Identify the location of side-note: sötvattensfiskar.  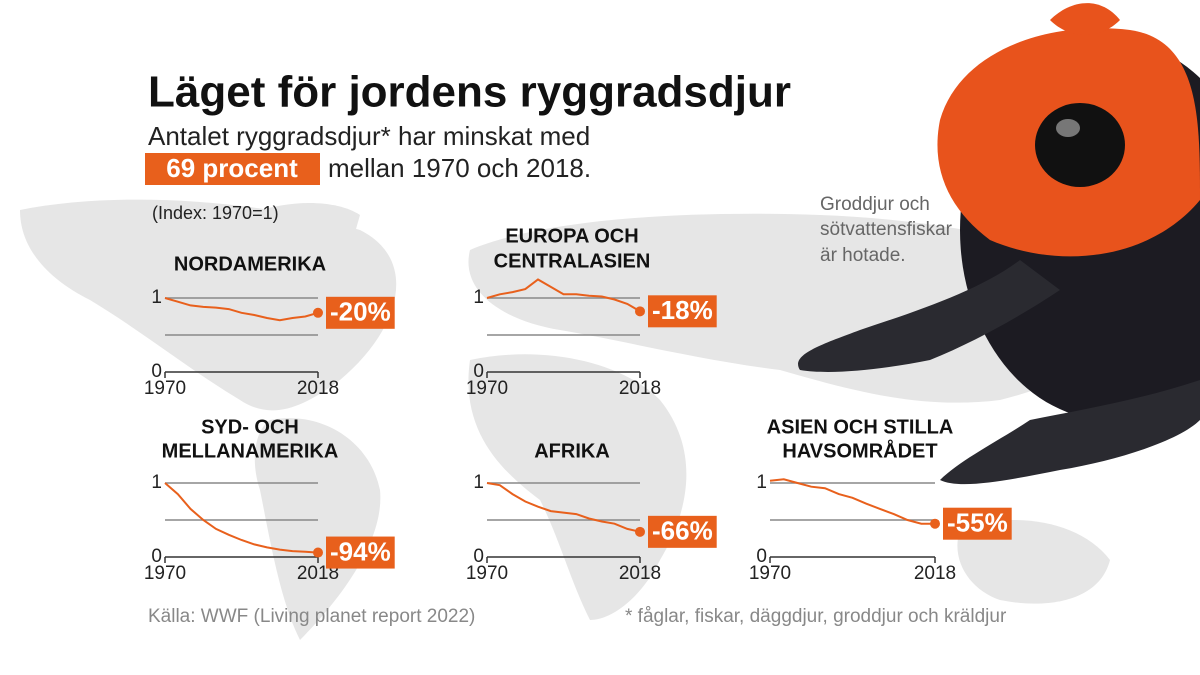
(886, 229).